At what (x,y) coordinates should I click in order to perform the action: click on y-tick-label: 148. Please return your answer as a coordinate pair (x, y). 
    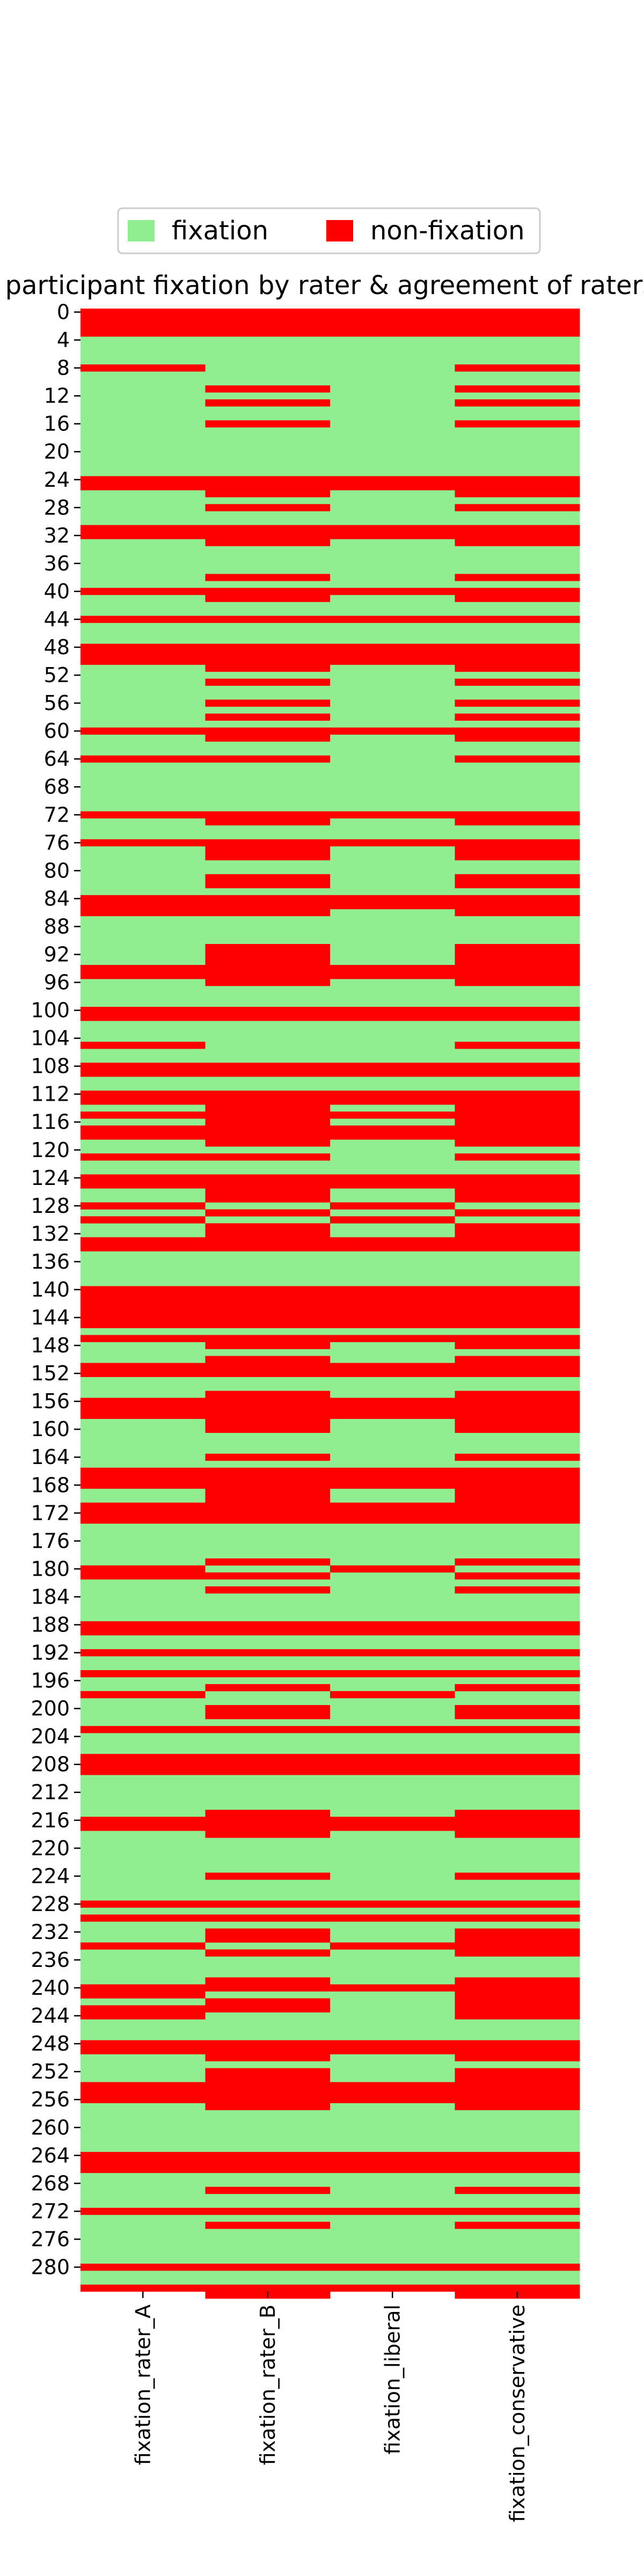
    Looking at the image, I should click on (50, 1345).